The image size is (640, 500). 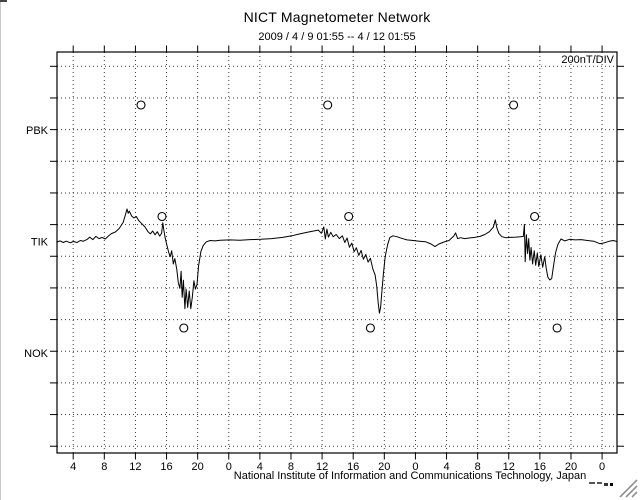 I want to click on resize-grip-icon, so click(x=627, y=487).